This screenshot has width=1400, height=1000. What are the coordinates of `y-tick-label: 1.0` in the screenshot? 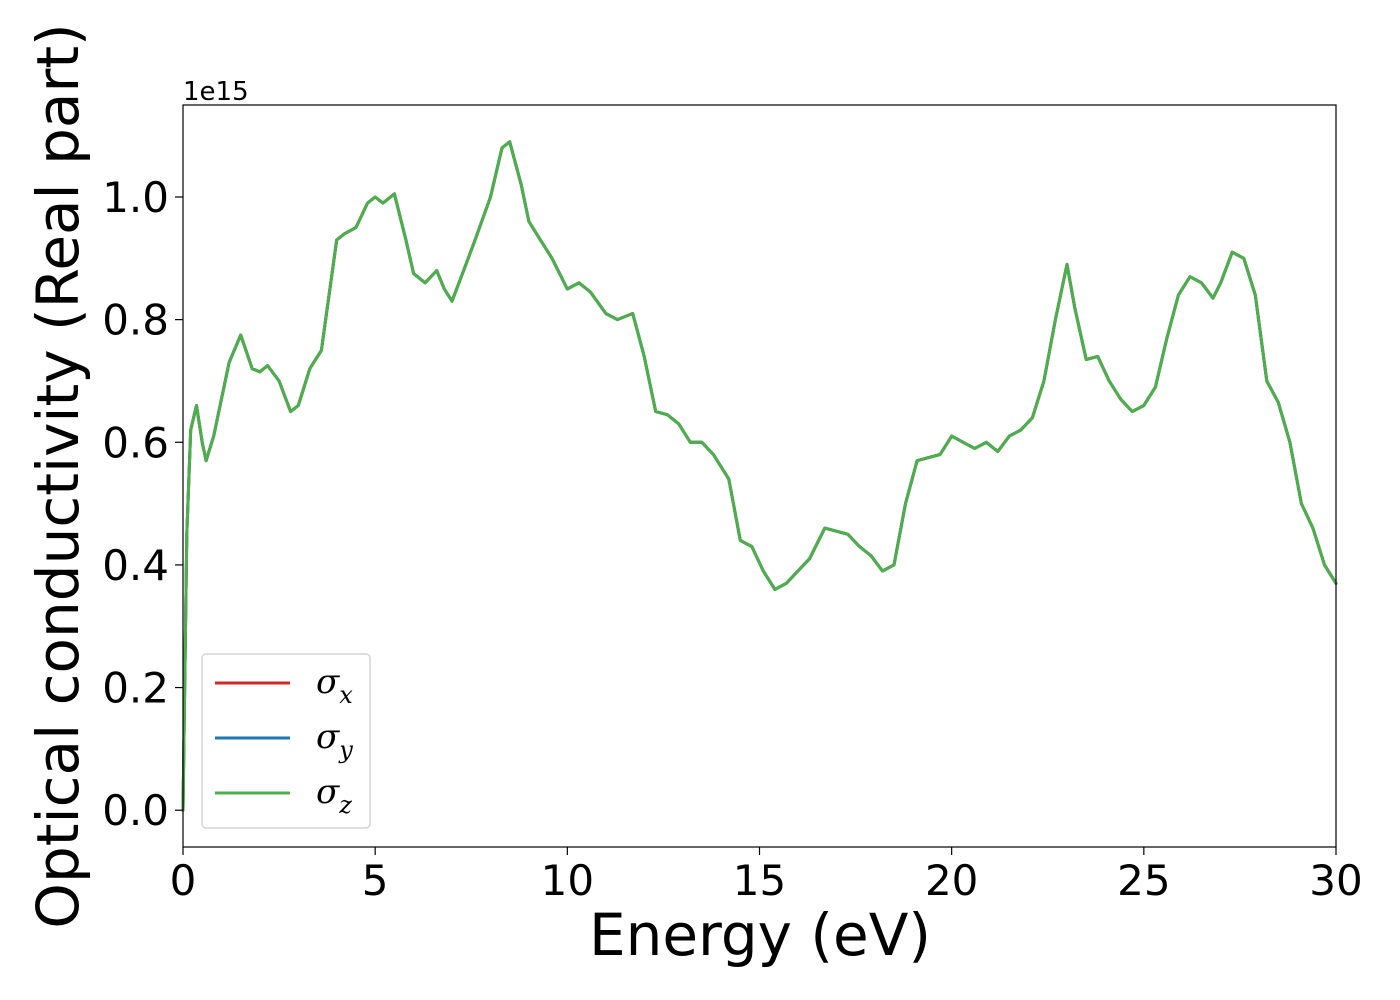 It's located at (135, 197).